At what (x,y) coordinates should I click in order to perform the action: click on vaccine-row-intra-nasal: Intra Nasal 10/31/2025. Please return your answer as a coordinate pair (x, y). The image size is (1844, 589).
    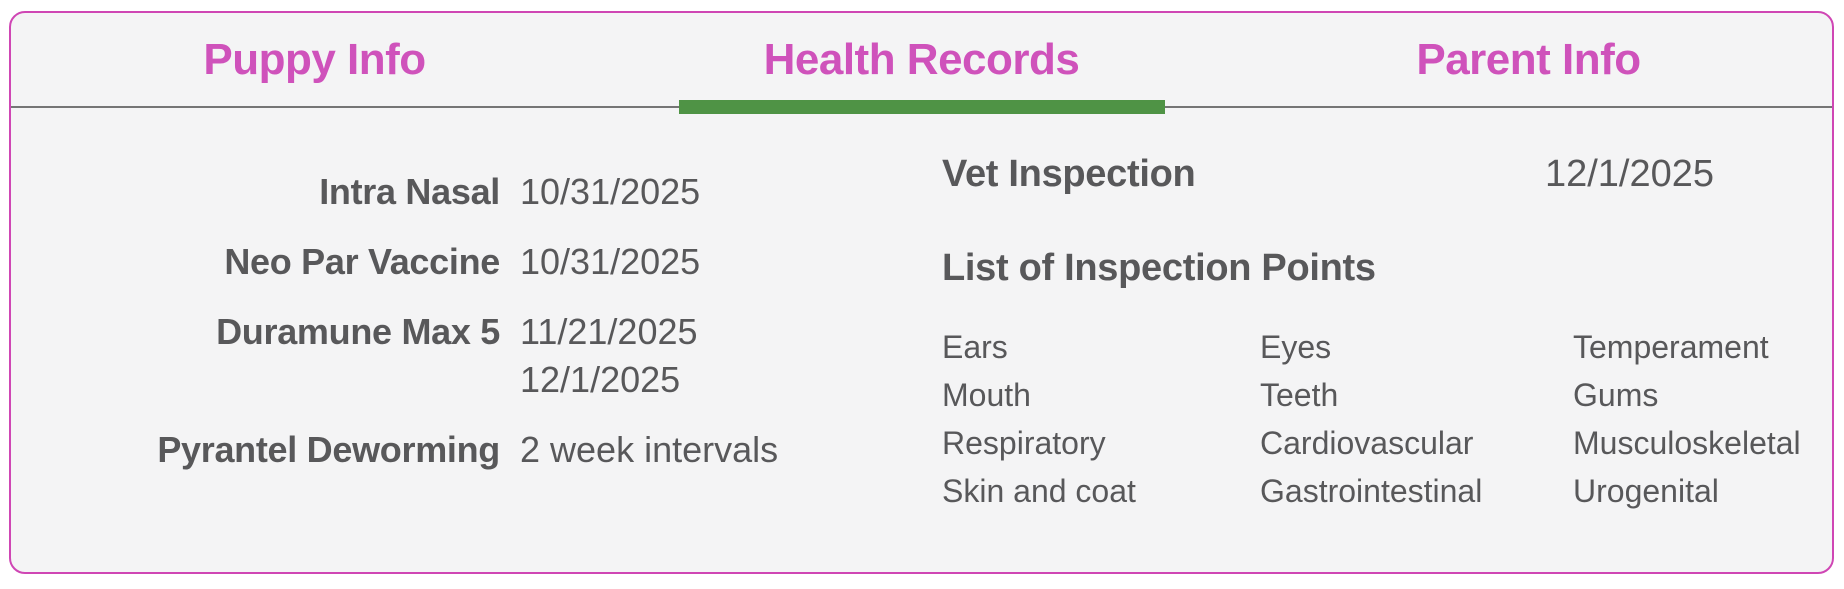
    Looking at the image, I should click on (465, 192).